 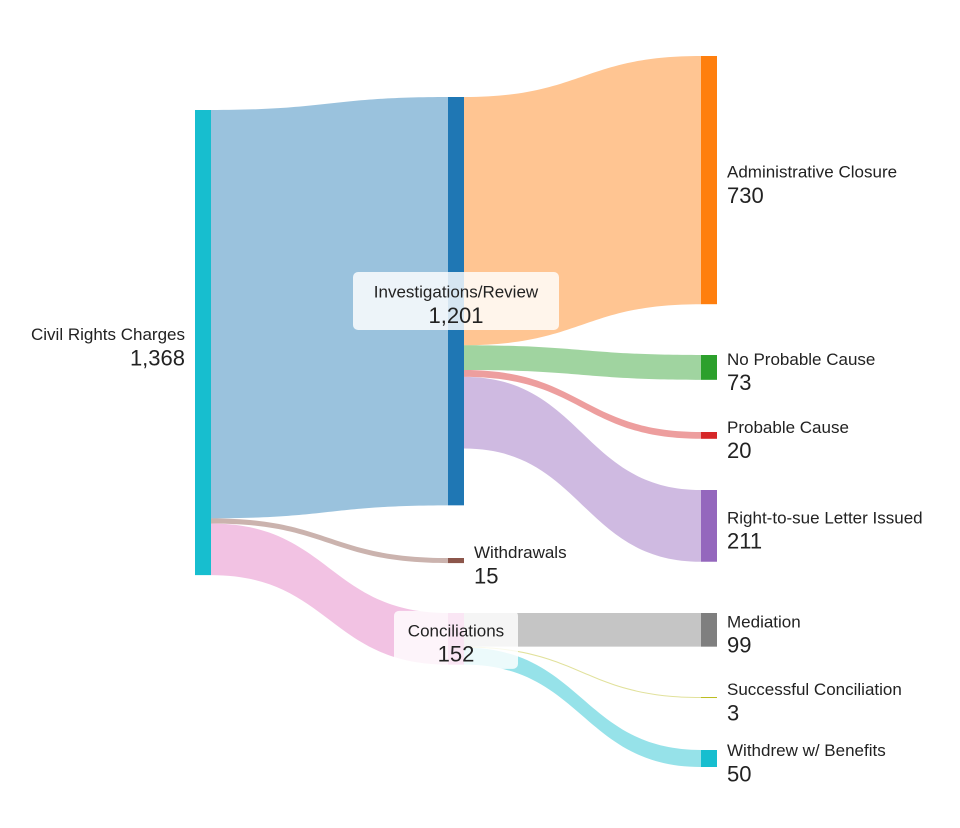 I want to click on node-npc, so click(x=709, y=367).